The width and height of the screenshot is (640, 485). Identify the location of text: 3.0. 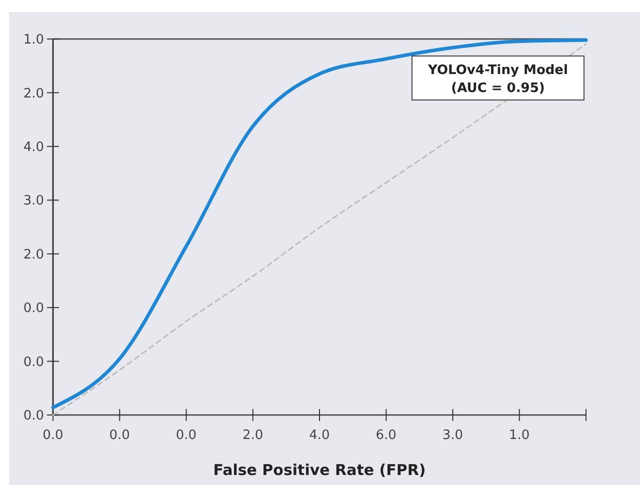
(33, 201).